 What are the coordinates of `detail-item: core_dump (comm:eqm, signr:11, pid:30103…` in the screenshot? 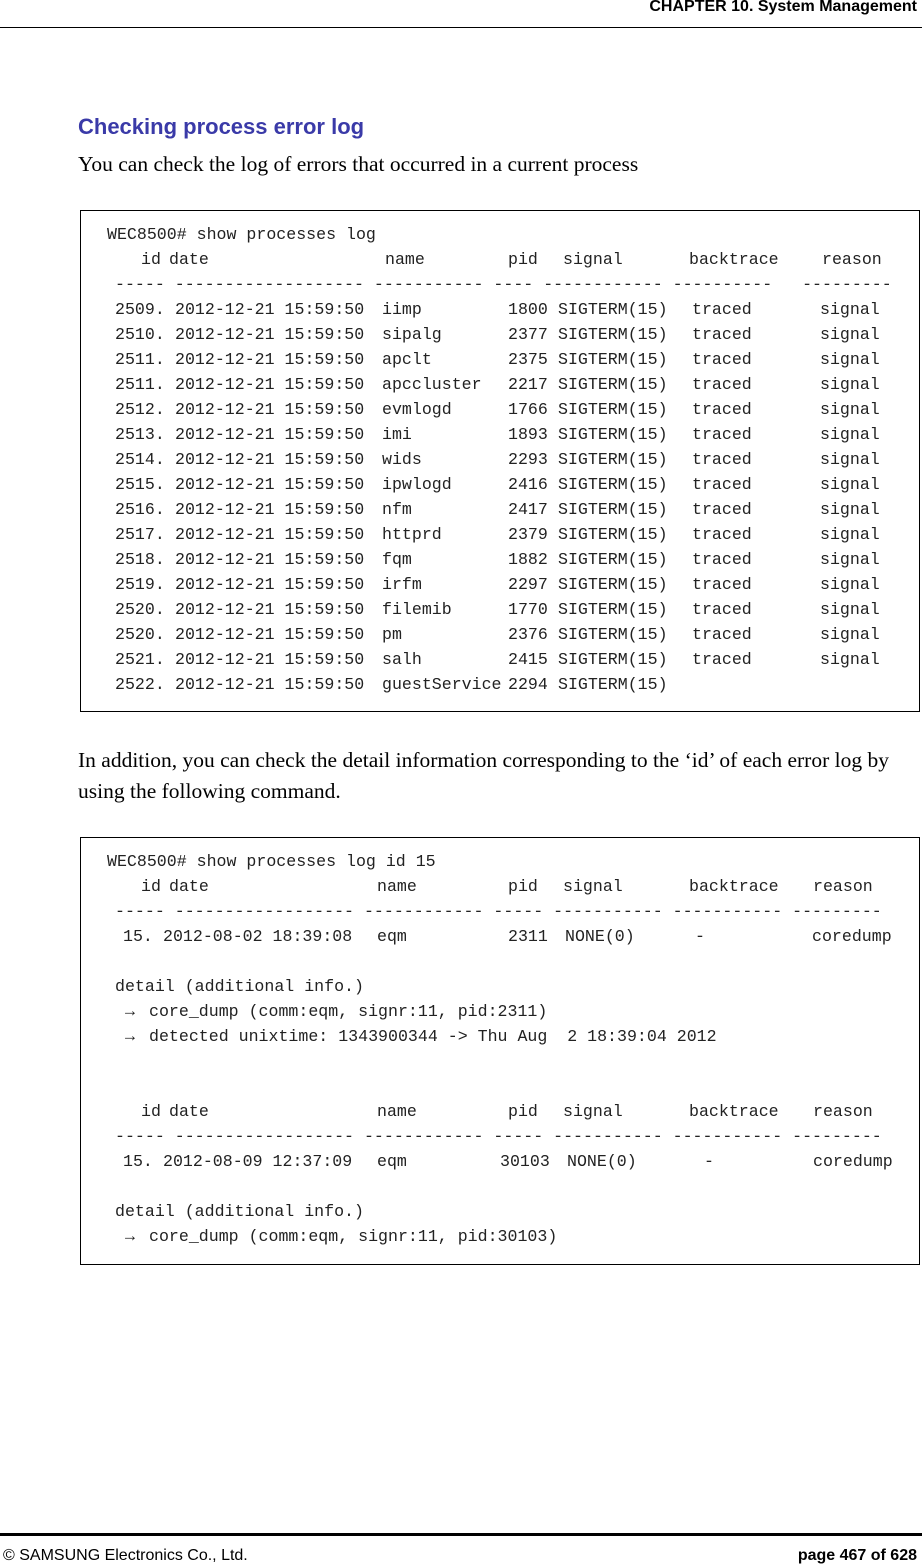 It's located at (353, 1236).